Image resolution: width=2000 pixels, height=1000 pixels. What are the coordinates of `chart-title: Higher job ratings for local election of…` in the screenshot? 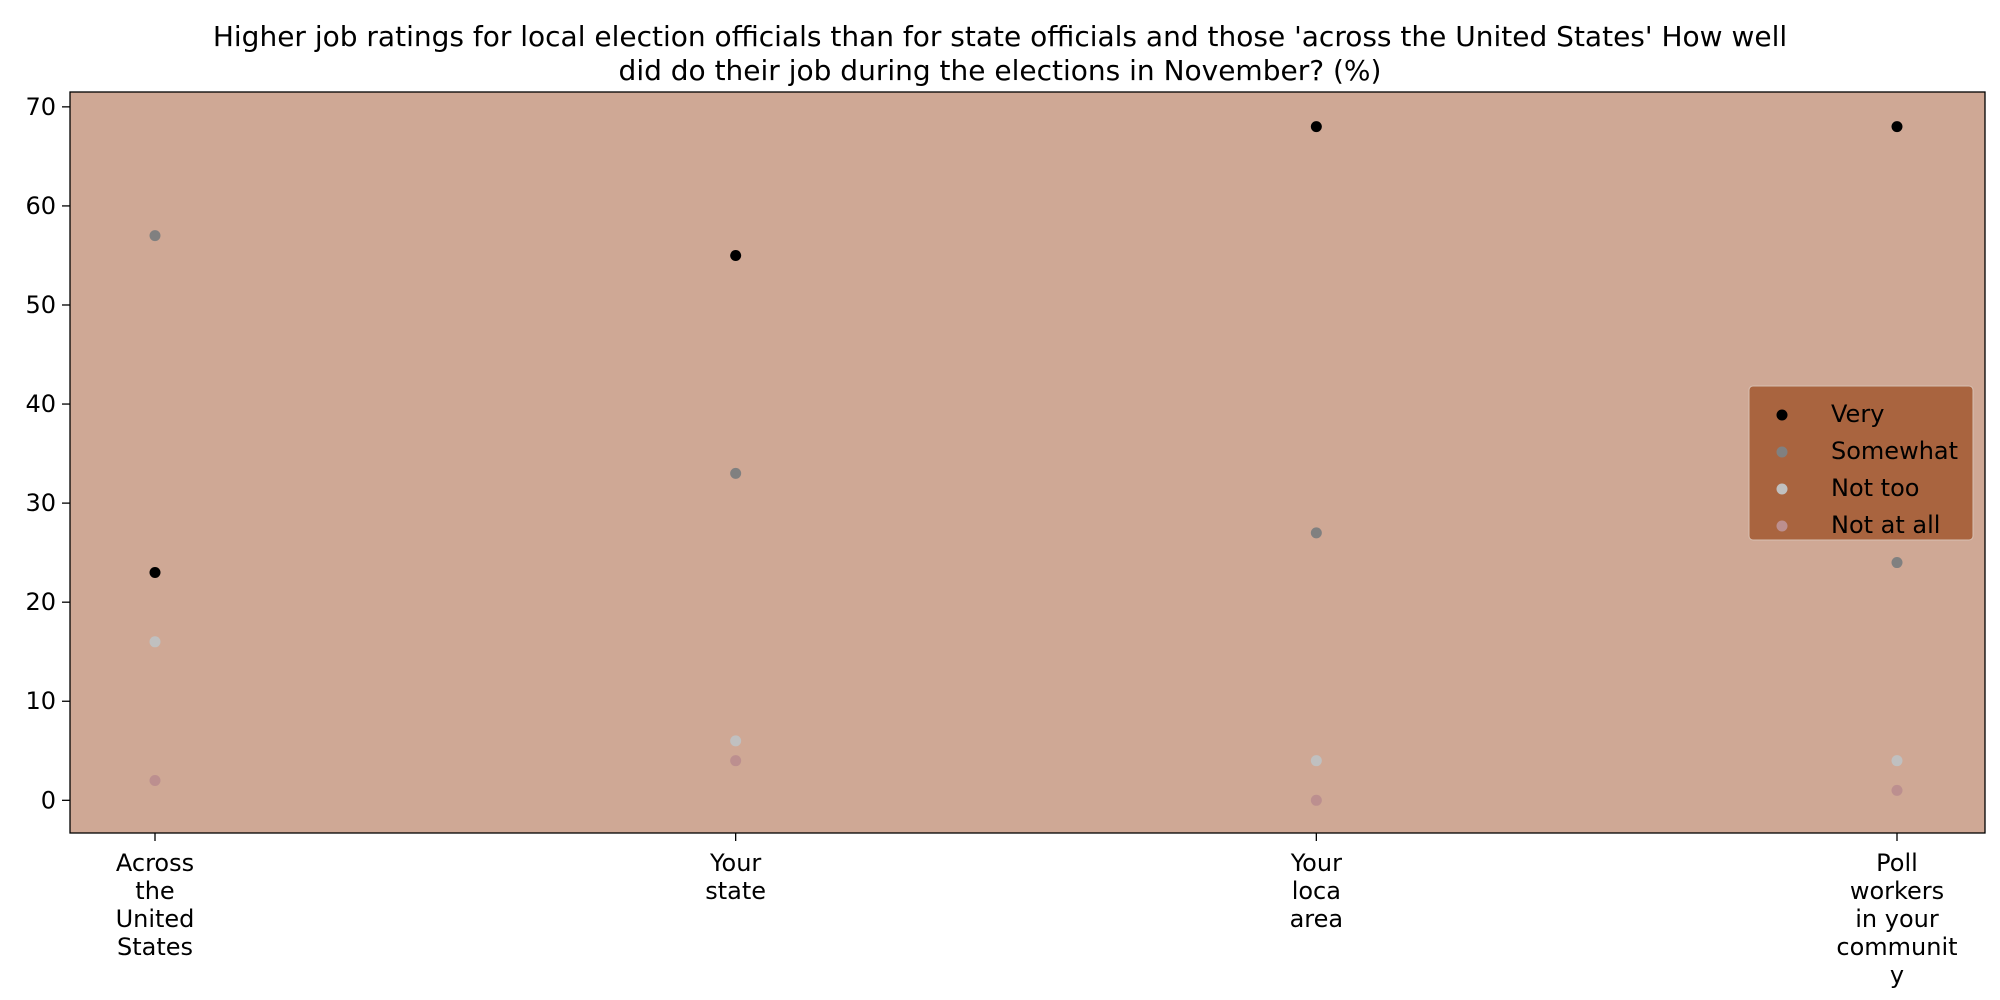 It's located at (1000, 54).